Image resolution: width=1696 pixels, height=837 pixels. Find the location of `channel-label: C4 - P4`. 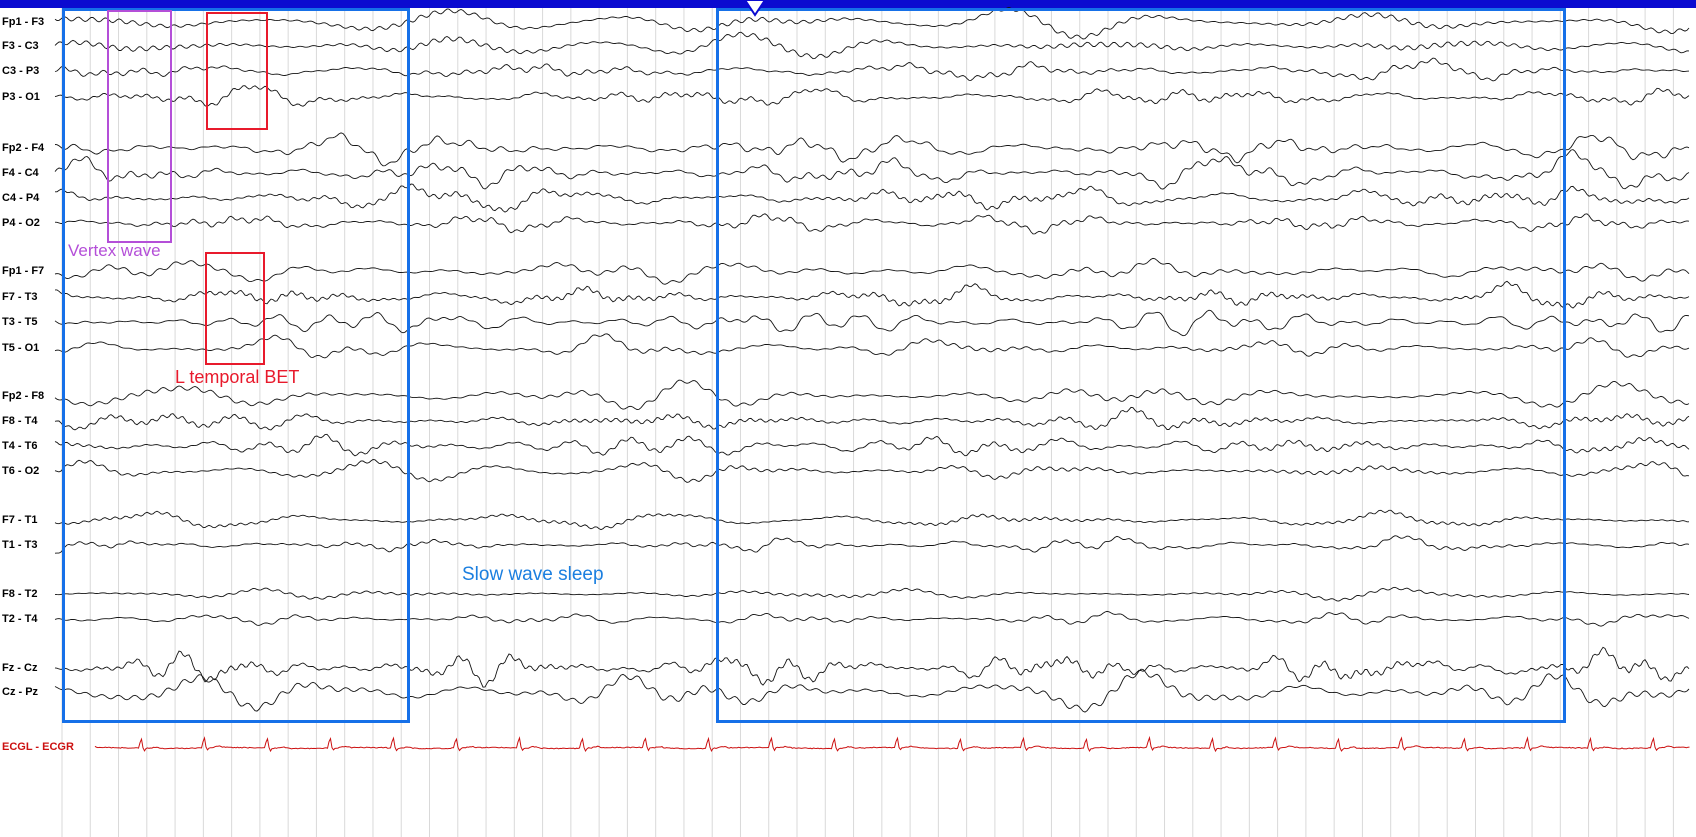

channel-label: C4 - P4 is located at coordinates (21, 198).